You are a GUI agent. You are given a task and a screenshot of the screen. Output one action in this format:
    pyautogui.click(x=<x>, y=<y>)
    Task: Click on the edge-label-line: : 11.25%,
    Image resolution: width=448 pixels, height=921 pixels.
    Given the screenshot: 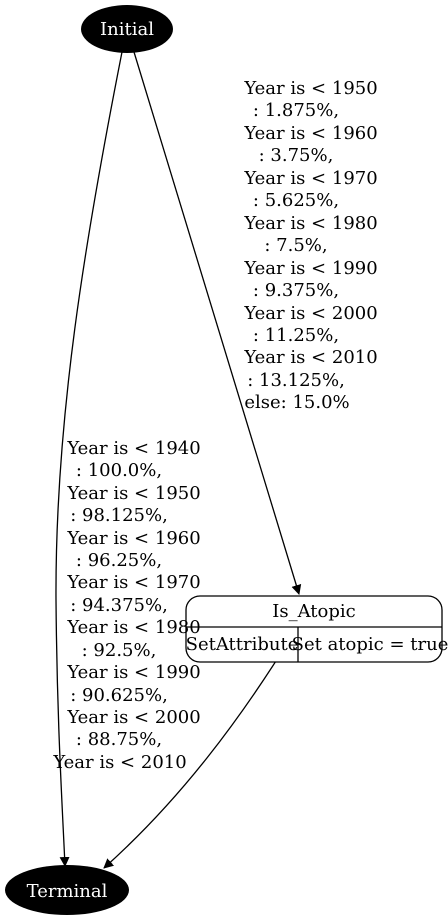 What is the action you would take?
    pyautogui.click(x=296, y=335)
    